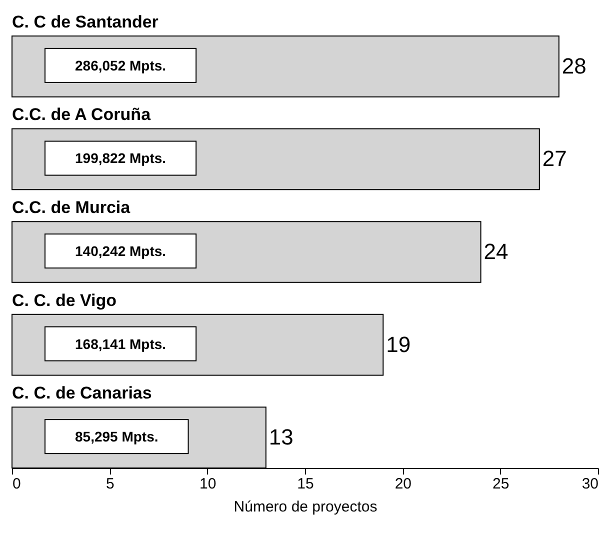 This screenshot has width=610, height=549. I want to click on y-tick-label: C.C. de Murcia, so click(71, 207).